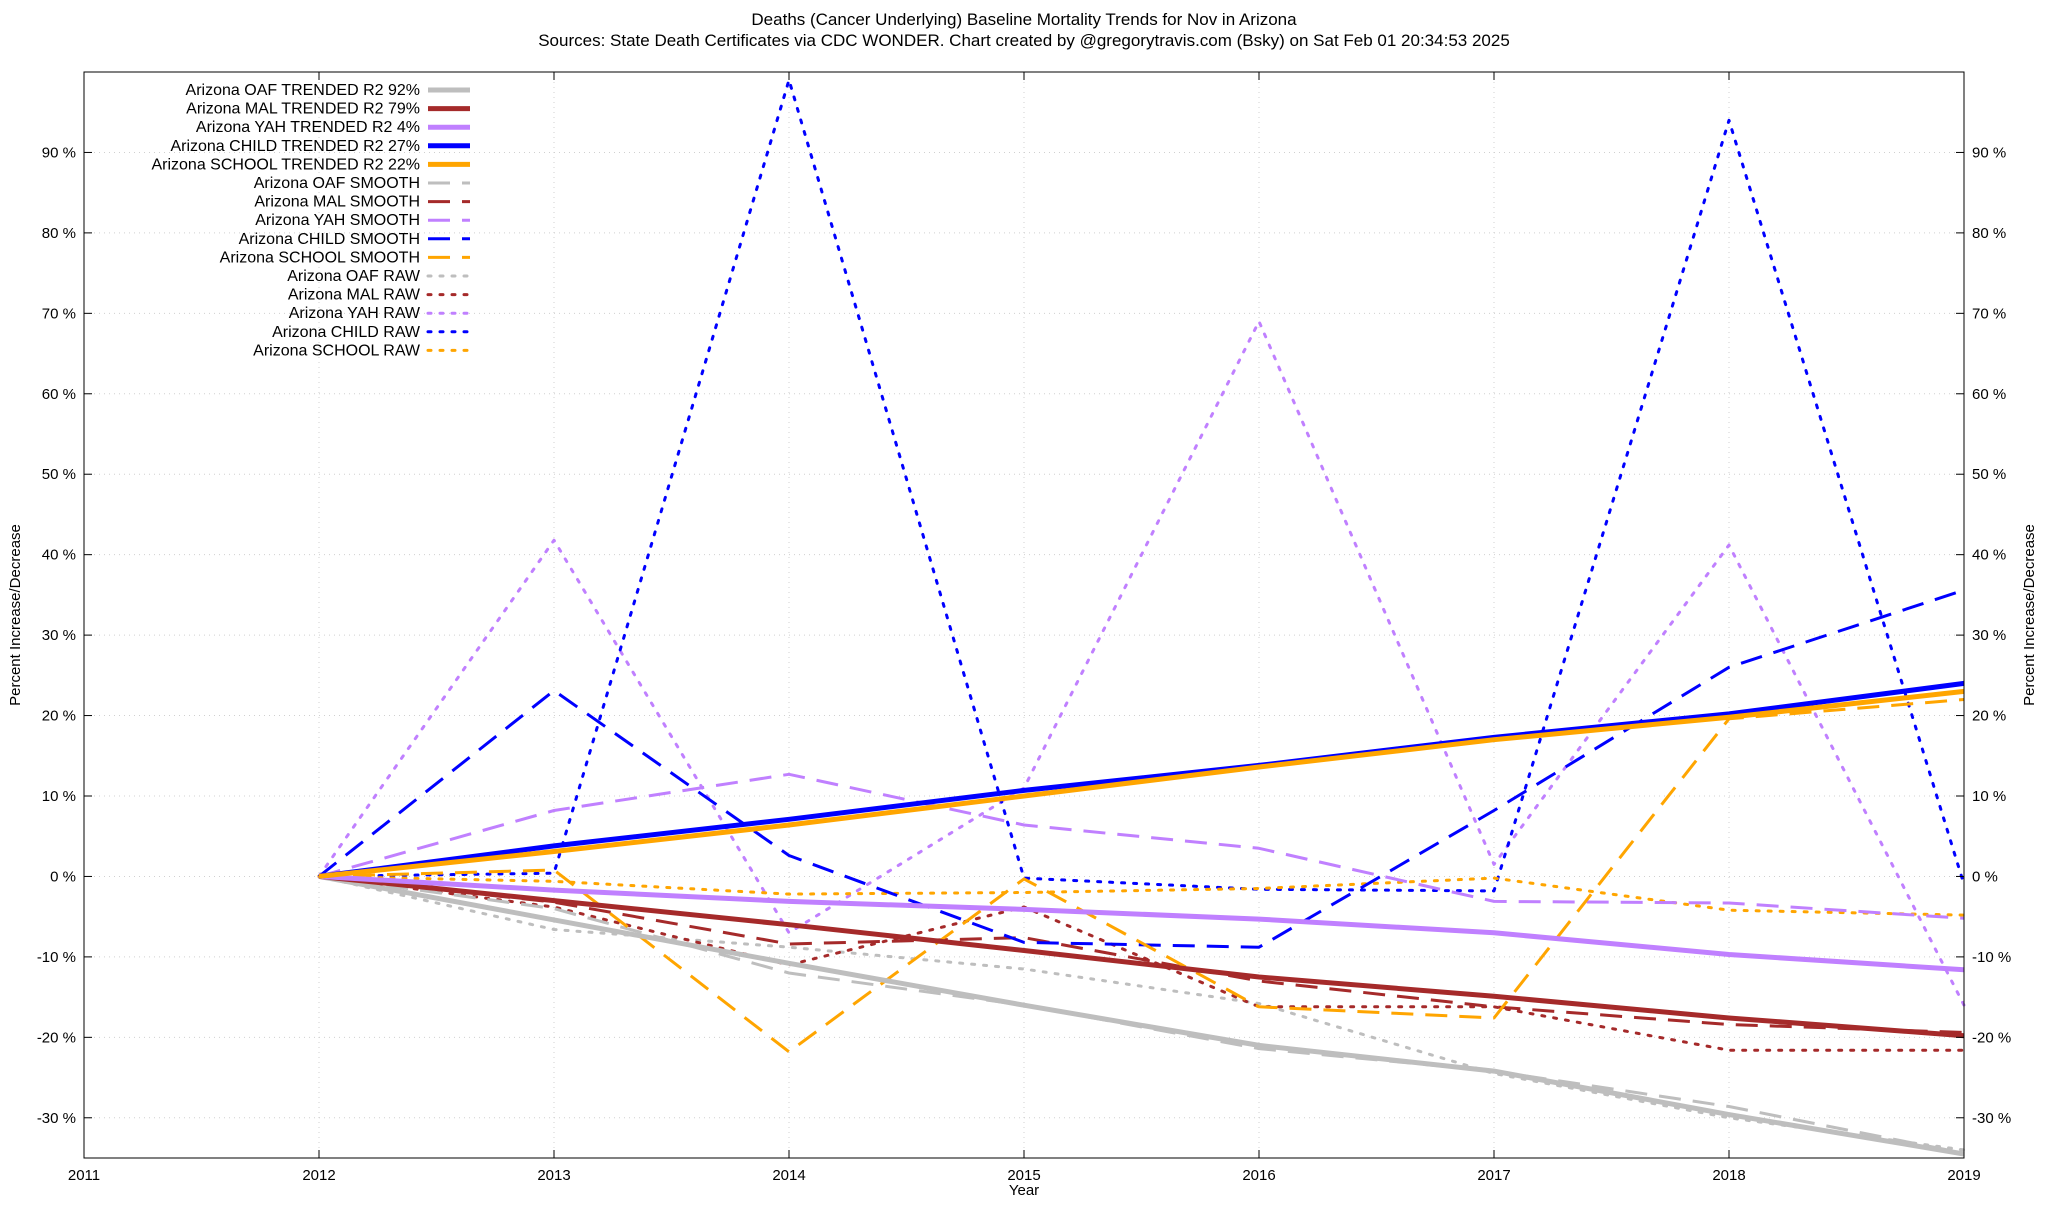 This screenshot has height=1205, width=2048. What do you see at coordinates (59, 555) in the screenshot?
I see `y-tick-label-left: 40 %` at bounding box center [59, 555].